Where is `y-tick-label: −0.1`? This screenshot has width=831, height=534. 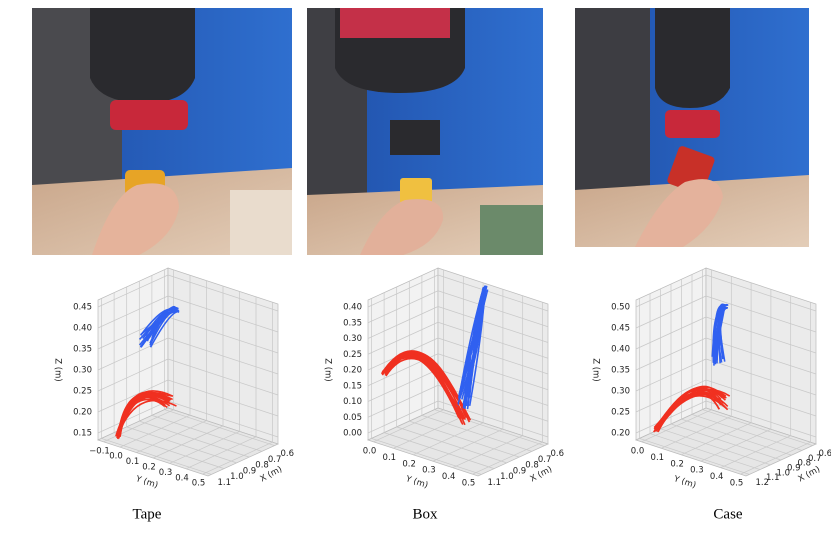 y-tick-label: −0.1 is located at coordinates (99, 451).